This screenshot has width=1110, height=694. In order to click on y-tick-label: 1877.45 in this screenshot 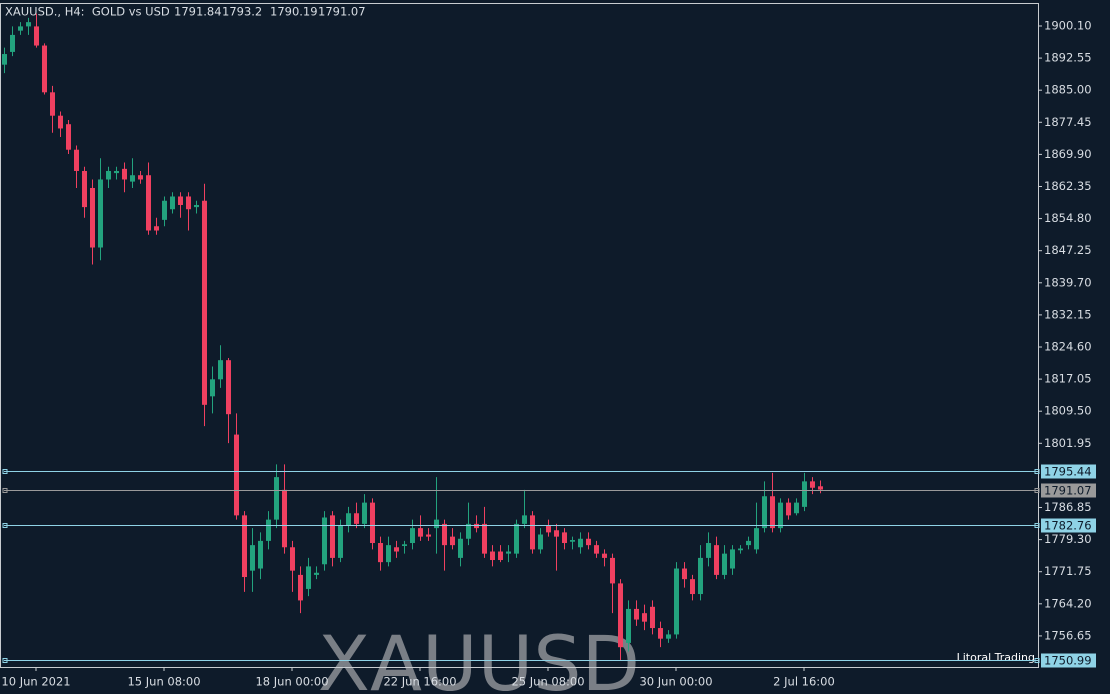, I will do `click(1068, 122)`.